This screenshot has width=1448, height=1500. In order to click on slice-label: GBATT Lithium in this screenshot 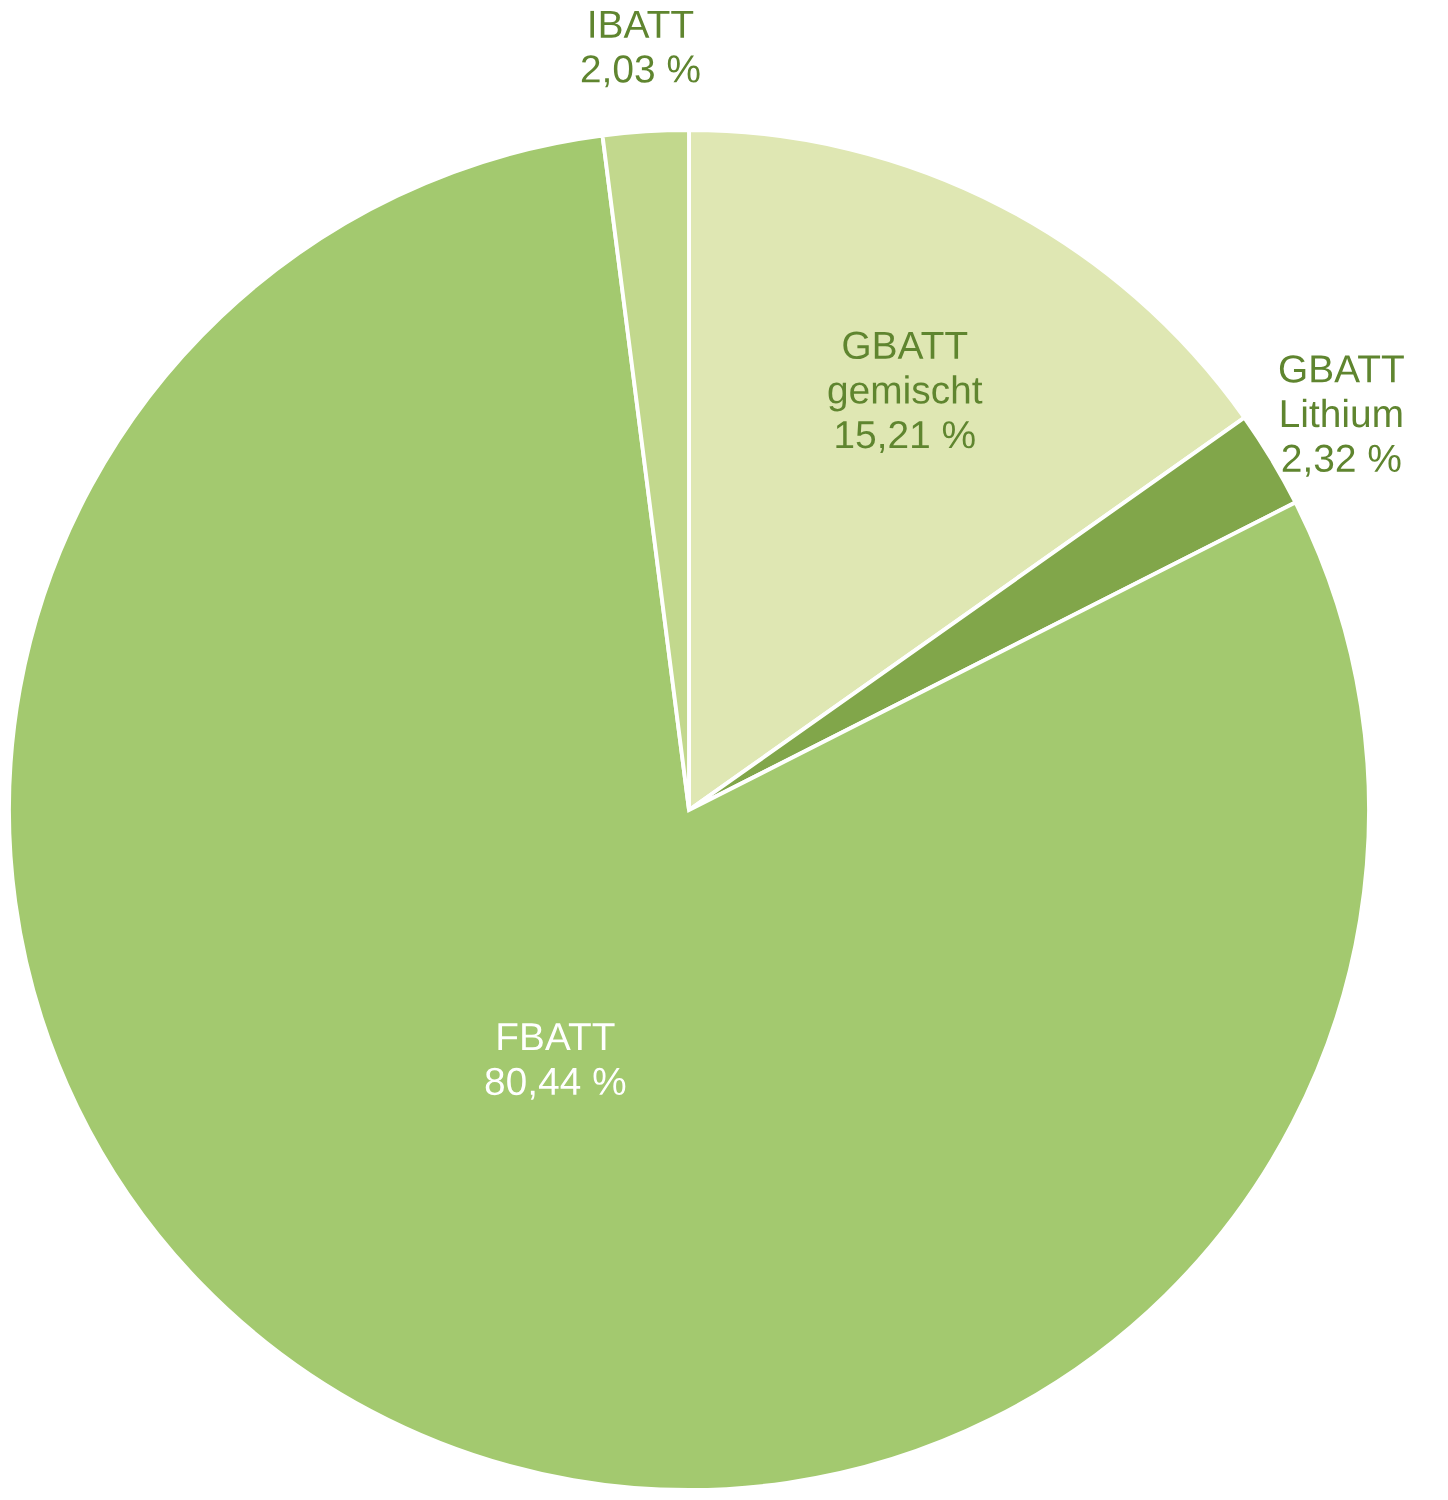, I will do `click(1341, 391)`.